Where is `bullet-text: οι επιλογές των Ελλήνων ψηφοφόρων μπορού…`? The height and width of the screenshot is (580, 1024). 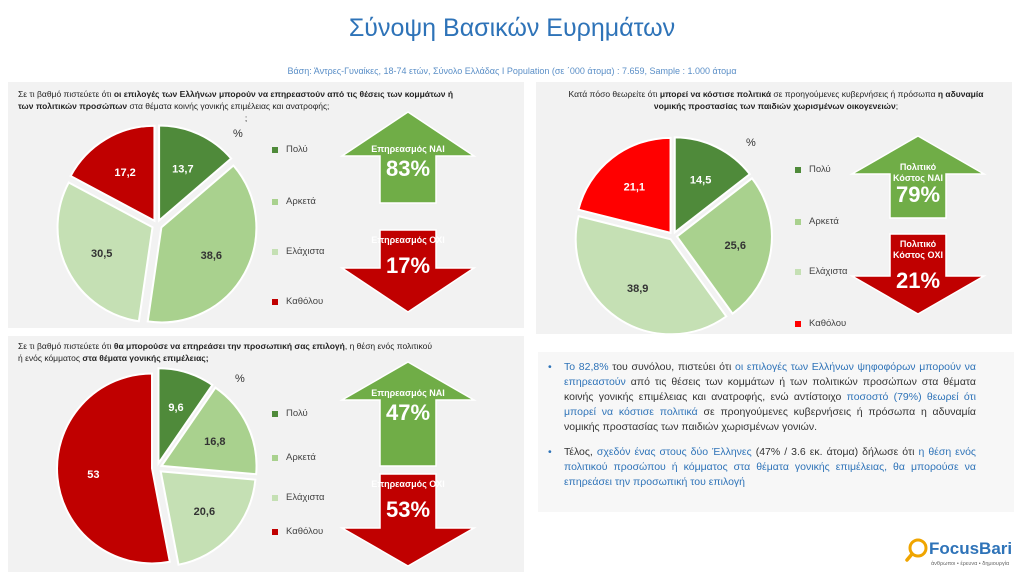 bullet-text: οι επιλογές των Ελλήνων ψηφοφόρων μπορού… is located at coordinates (770, 374).